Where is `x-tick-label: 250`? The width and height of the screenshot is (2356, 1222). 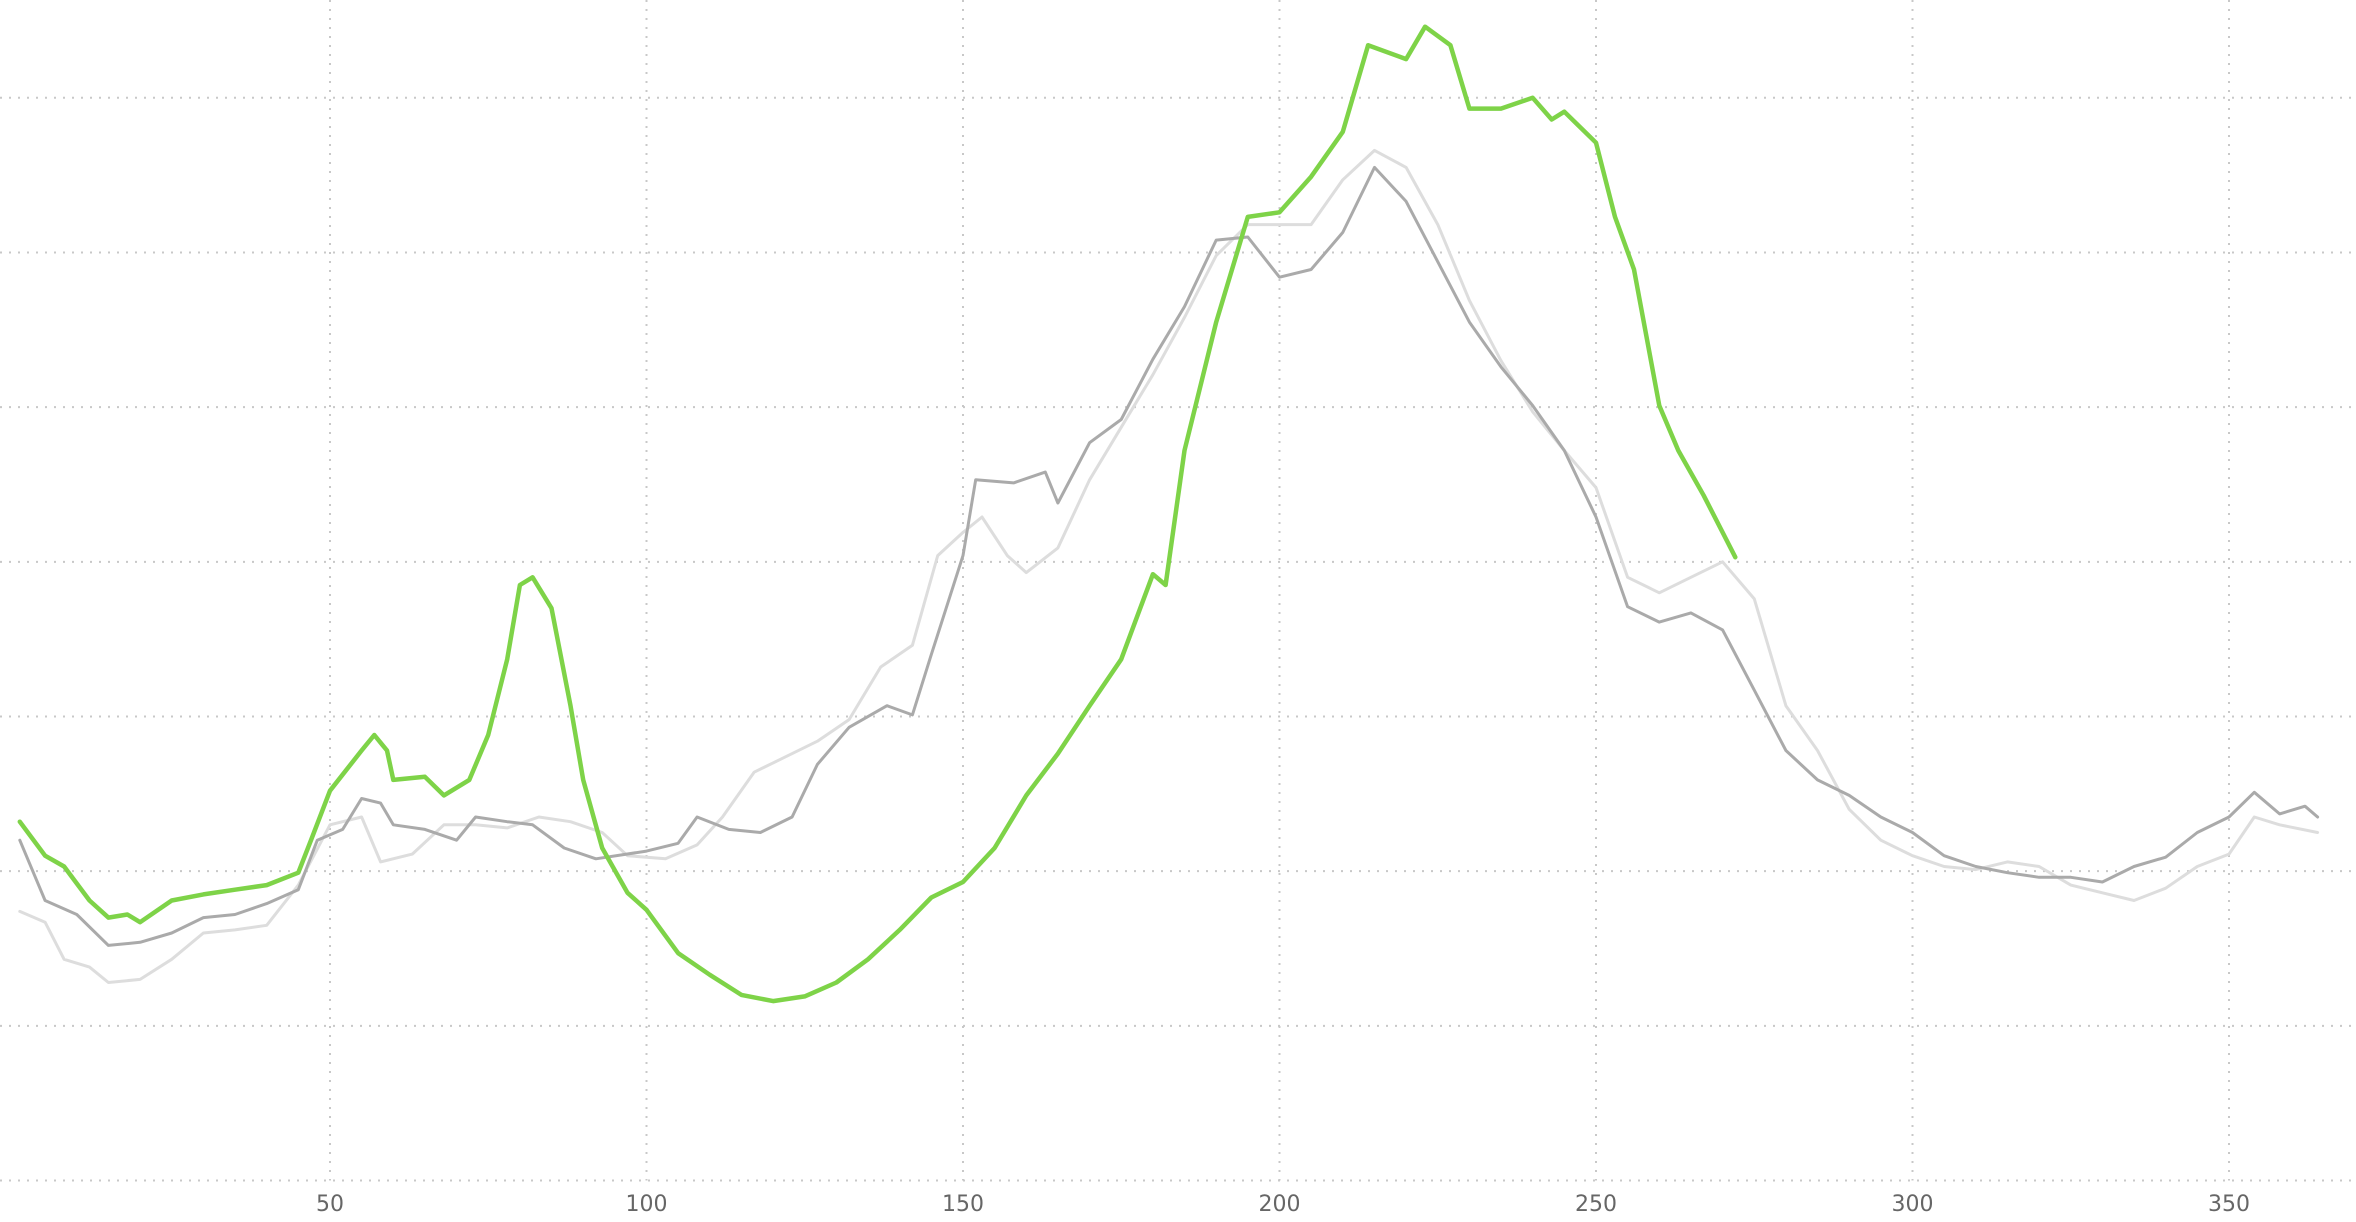 x-tick-label: 250 is located at coordinates (1596, 1204).